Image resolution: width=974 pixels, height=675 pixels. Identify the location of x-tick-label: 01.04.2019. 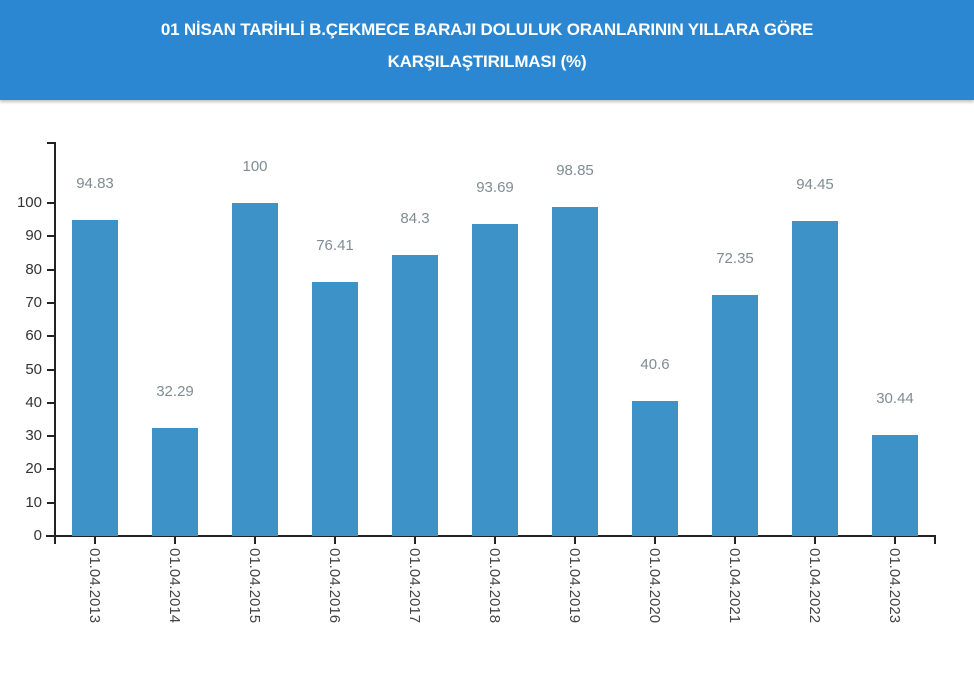
(574, 586).